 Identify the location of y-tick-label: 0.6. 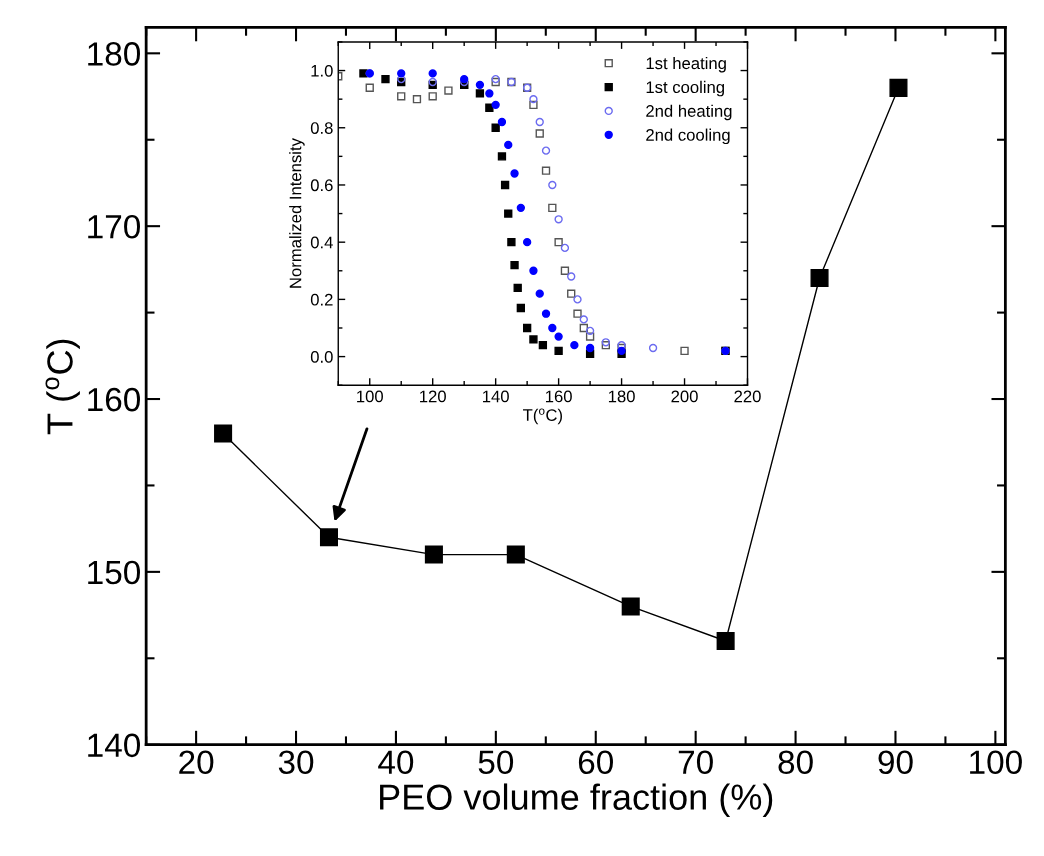
(321, 185).